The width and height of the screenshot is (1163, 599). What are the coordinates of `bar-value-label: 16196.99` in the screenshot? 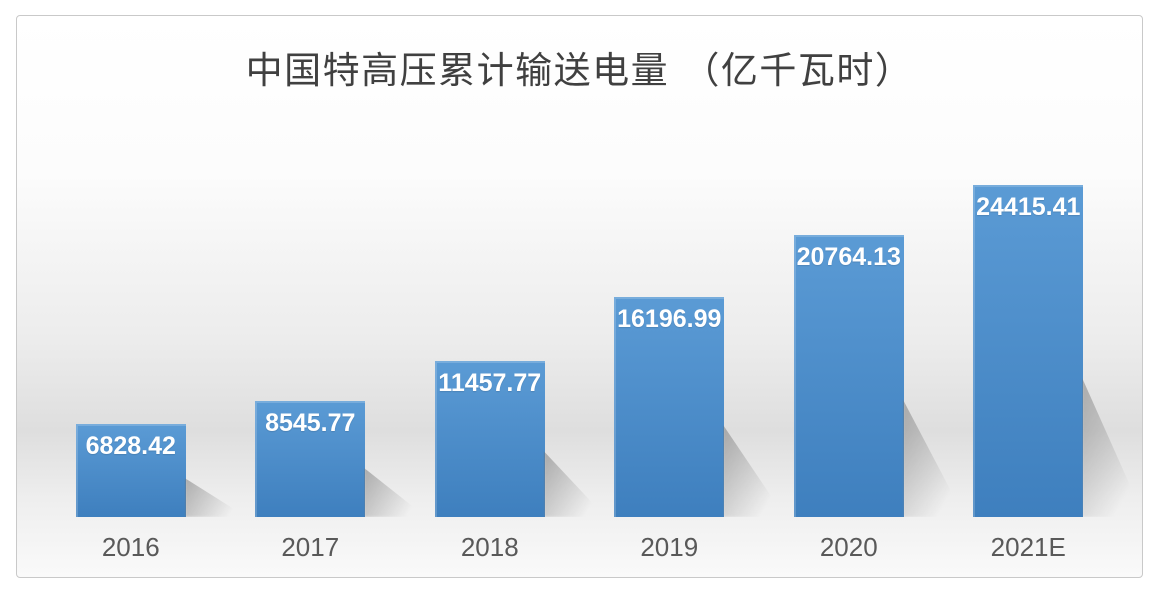 It's located at (669, 319).